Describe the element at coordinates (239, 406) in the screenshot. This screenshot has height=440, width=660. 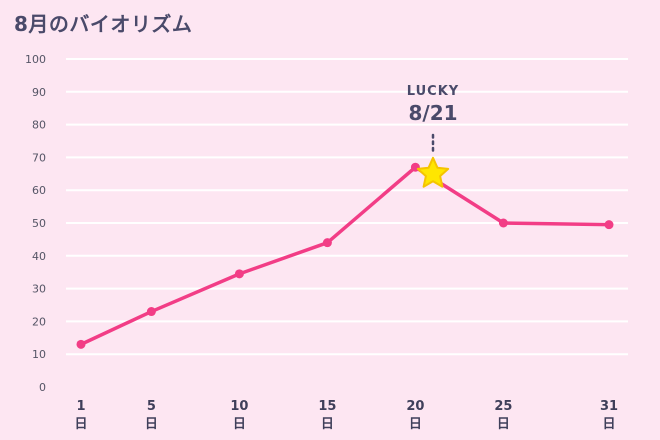
I see `x-tick-label-10: 10` at that location.